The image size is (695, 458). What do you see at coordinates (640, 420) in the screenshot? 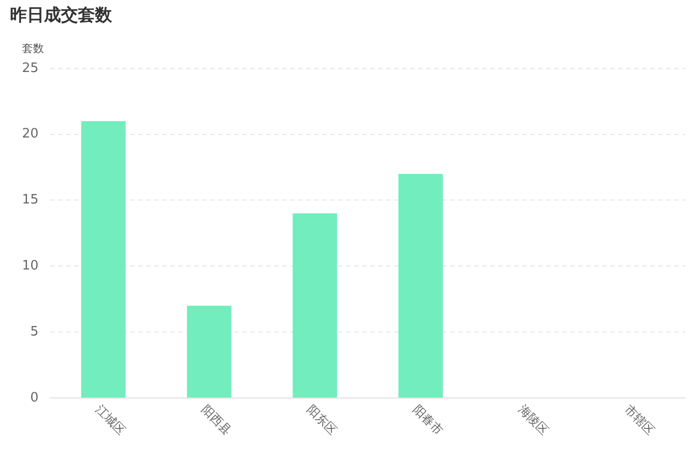
I see `x-tick-label: 市辖区` at bounding box center [640, 420].